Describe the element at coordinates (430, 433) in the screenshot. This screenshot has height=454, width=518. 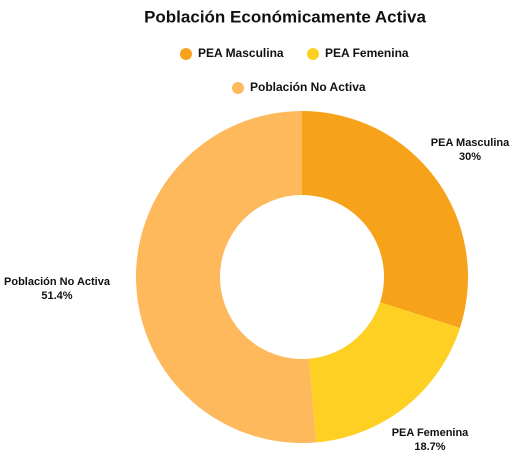
I see `slice-label: PEA Femenina` at that location.